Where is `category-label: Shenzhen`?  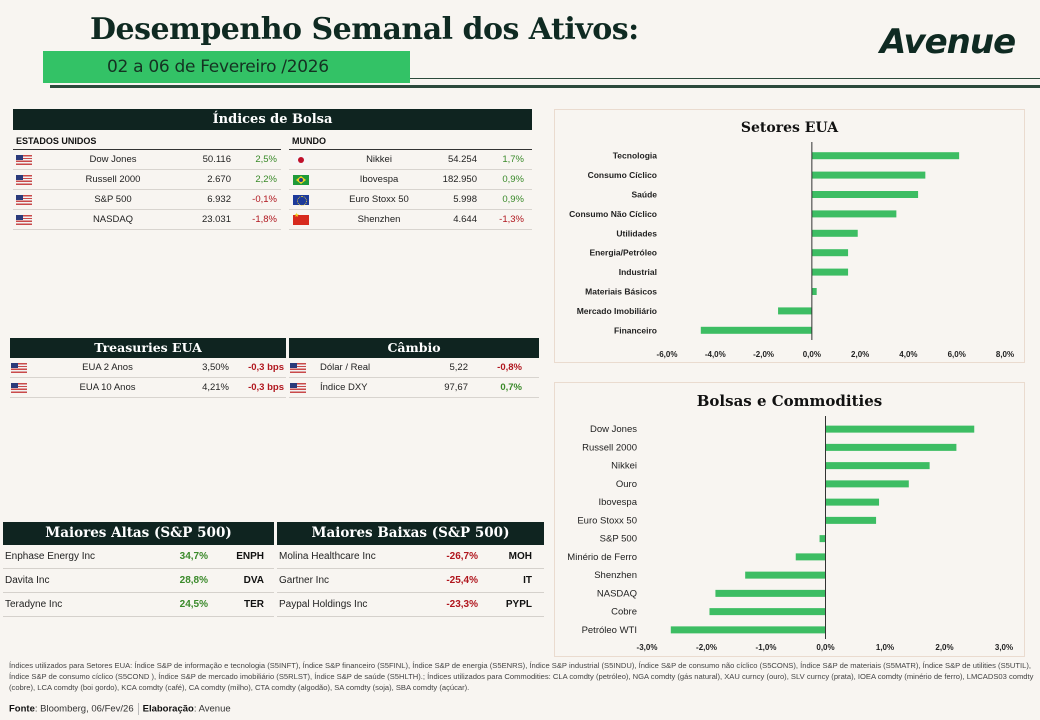
category-label: Shenzhen is located at coordinates (615, 575).